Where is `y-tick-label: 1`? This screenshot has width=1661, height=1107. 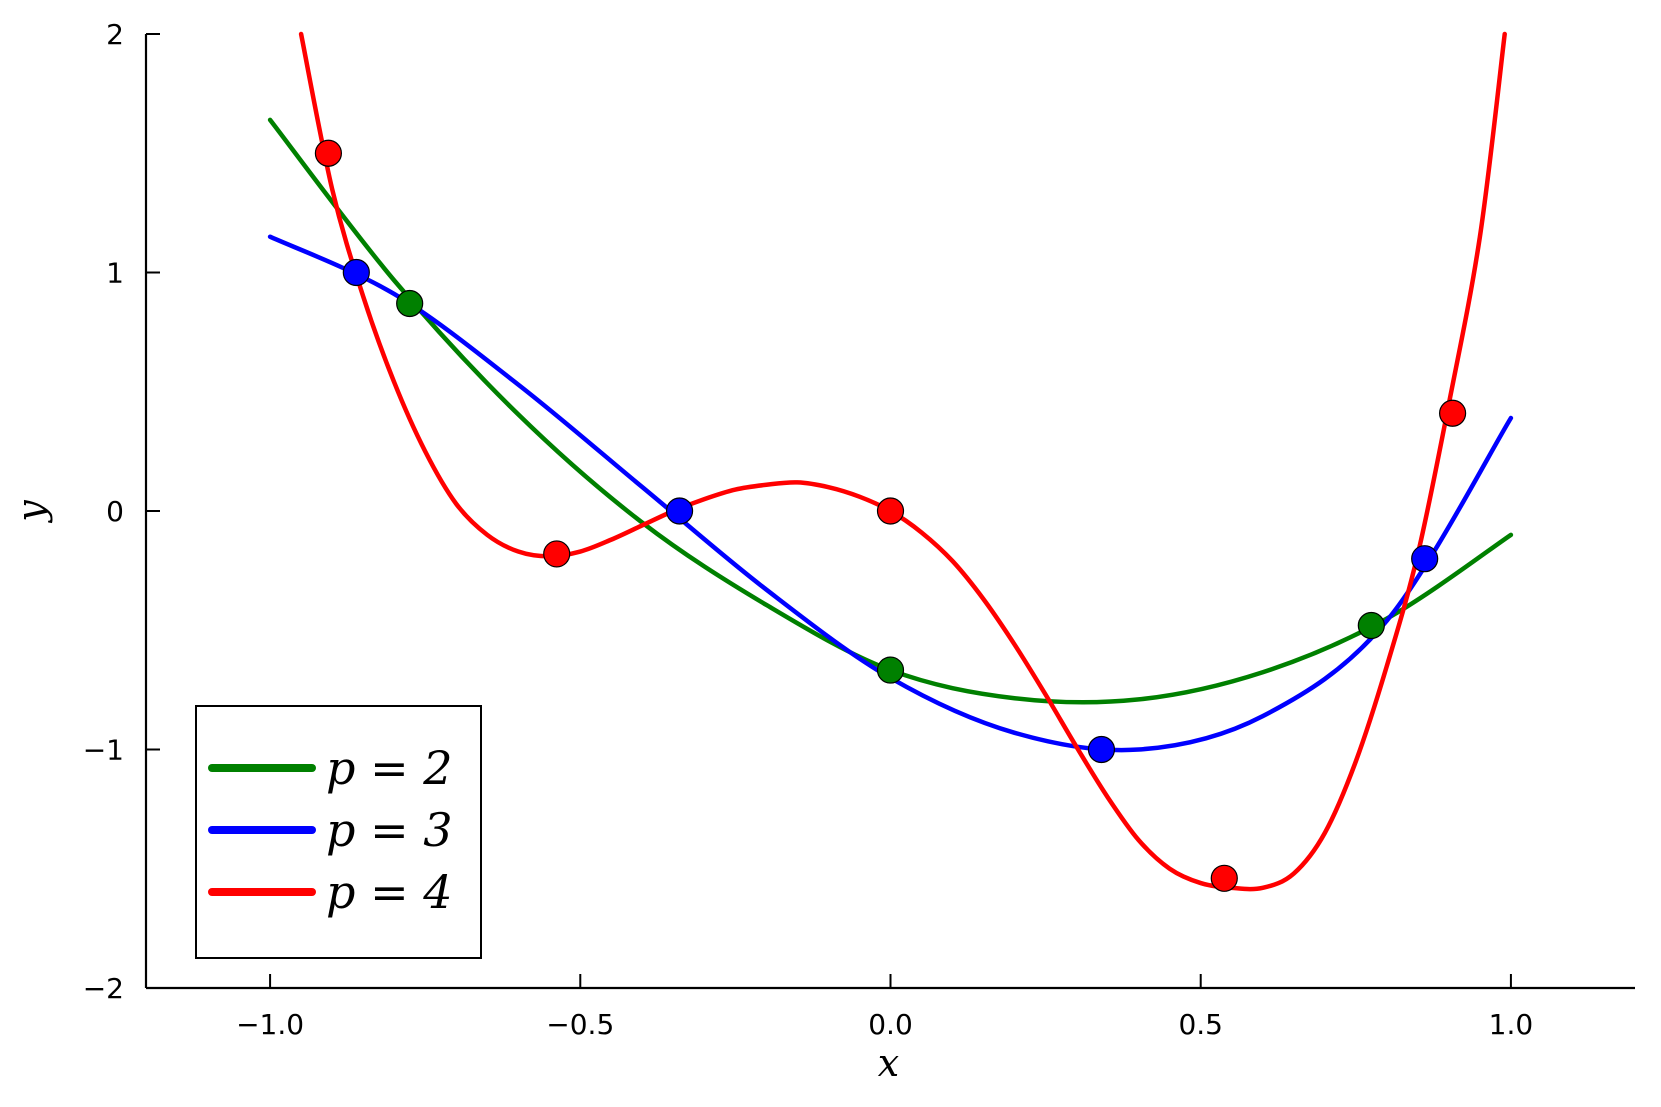 y-tick-label: 1 is located at coordinates (115, 273).